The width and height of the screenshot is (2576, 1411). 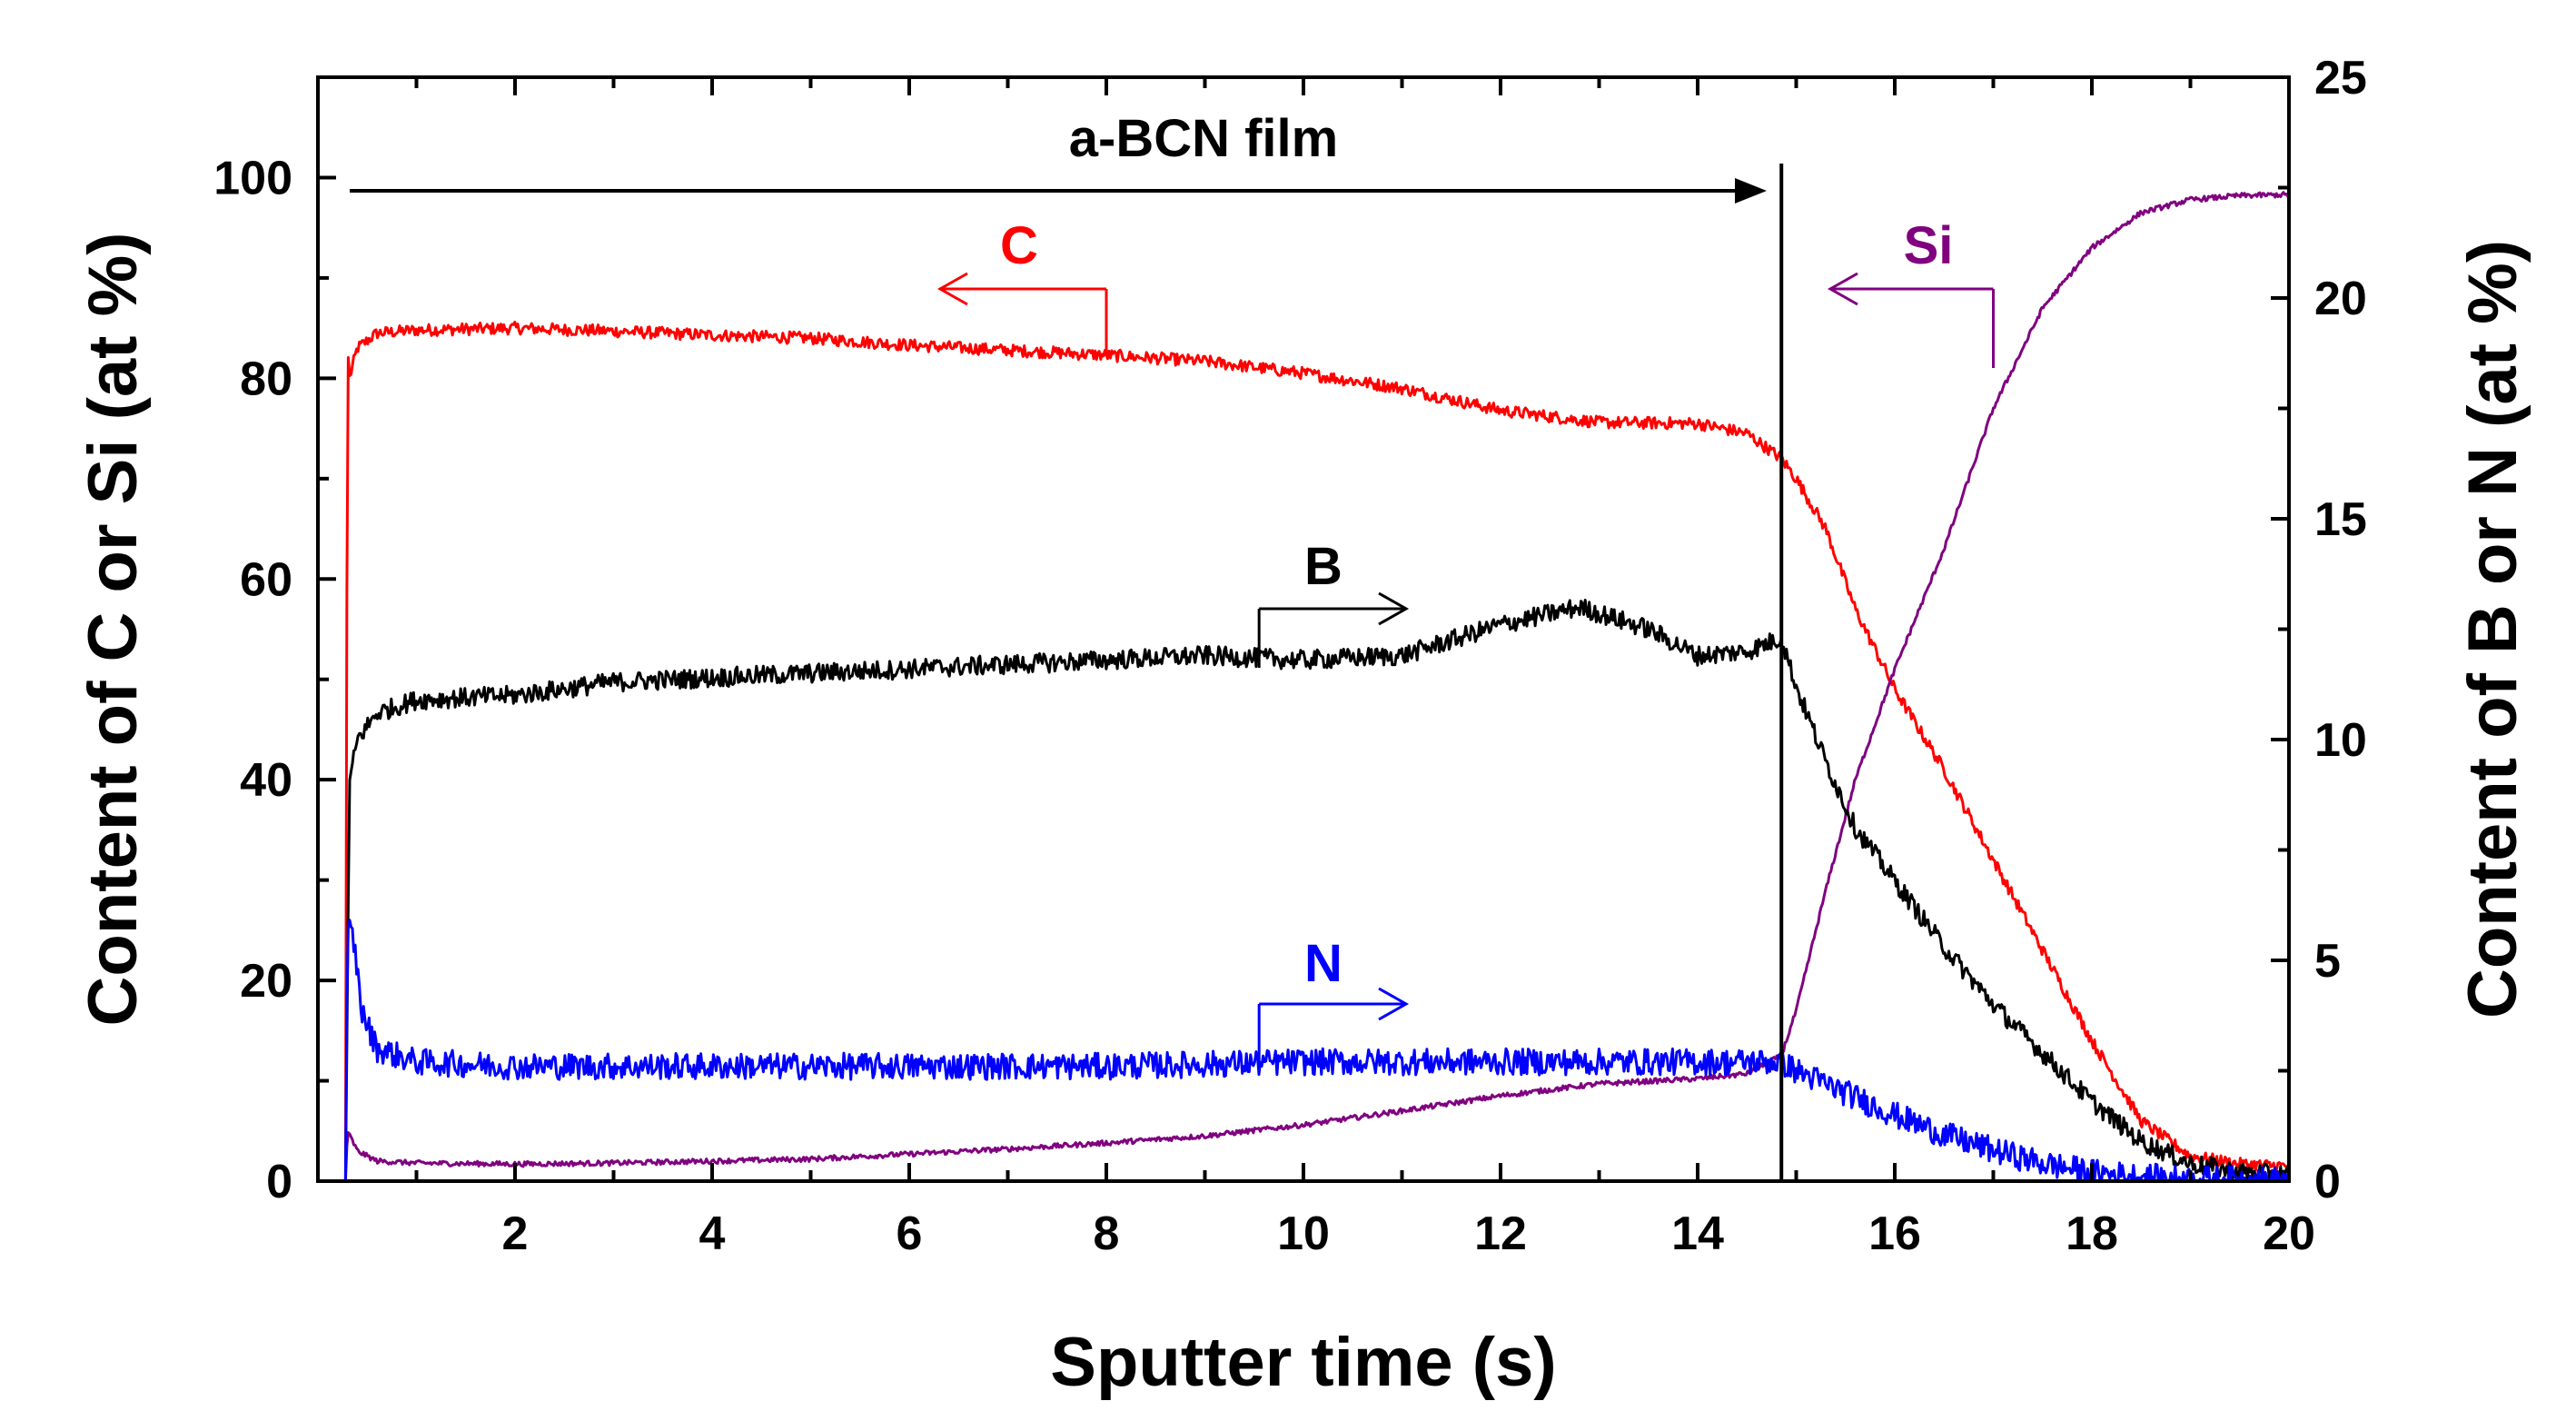 What do you see at coordinates (910, 1233) in the screenshot?
I see `x-tick-label: 6` at bounding box center [910, 1233].